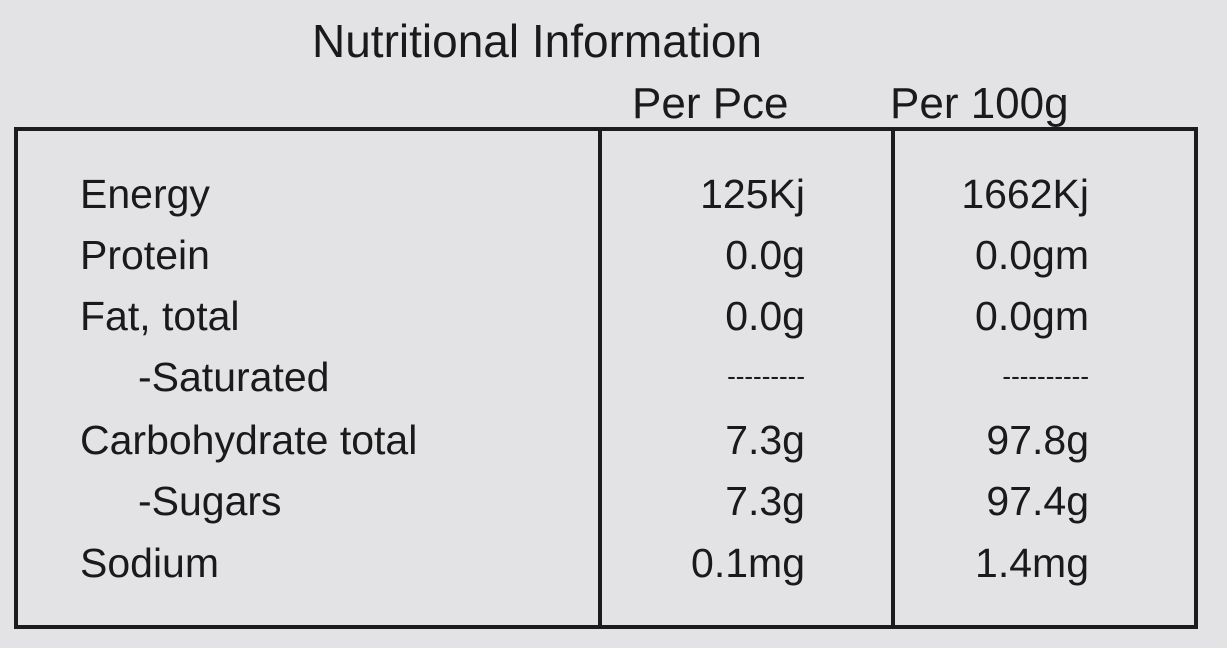  I want to click on row-label: Sodium, so click(150, 563).